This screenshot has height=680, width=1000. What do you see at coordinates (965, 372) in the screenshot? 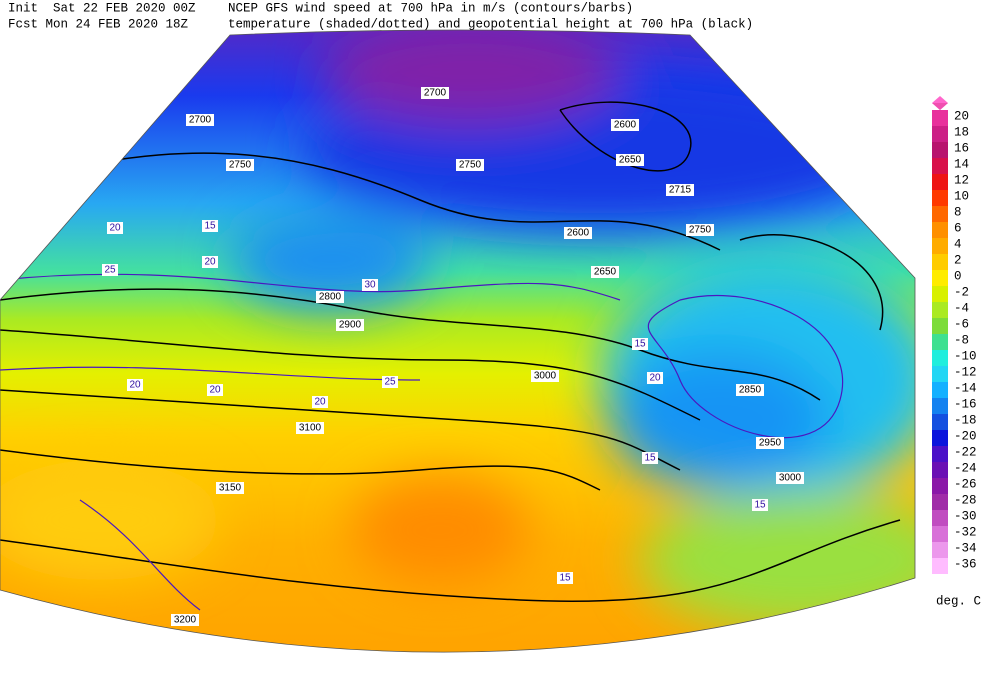
I see `colorbar-label: -12` at bounding box center [965, 372].